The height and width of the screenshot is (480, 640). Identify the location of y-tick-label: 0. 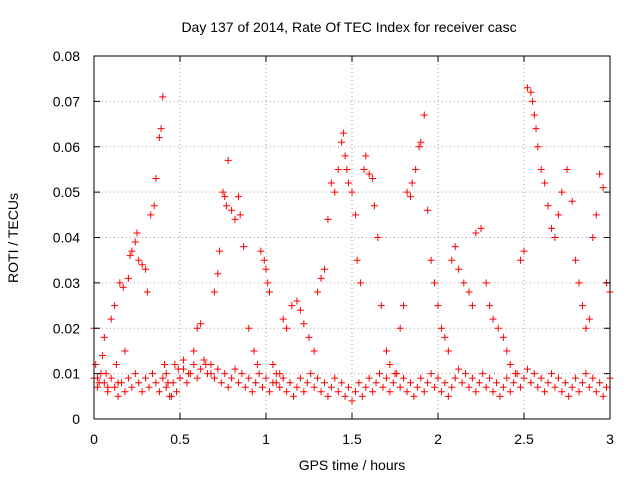
(76, 419).